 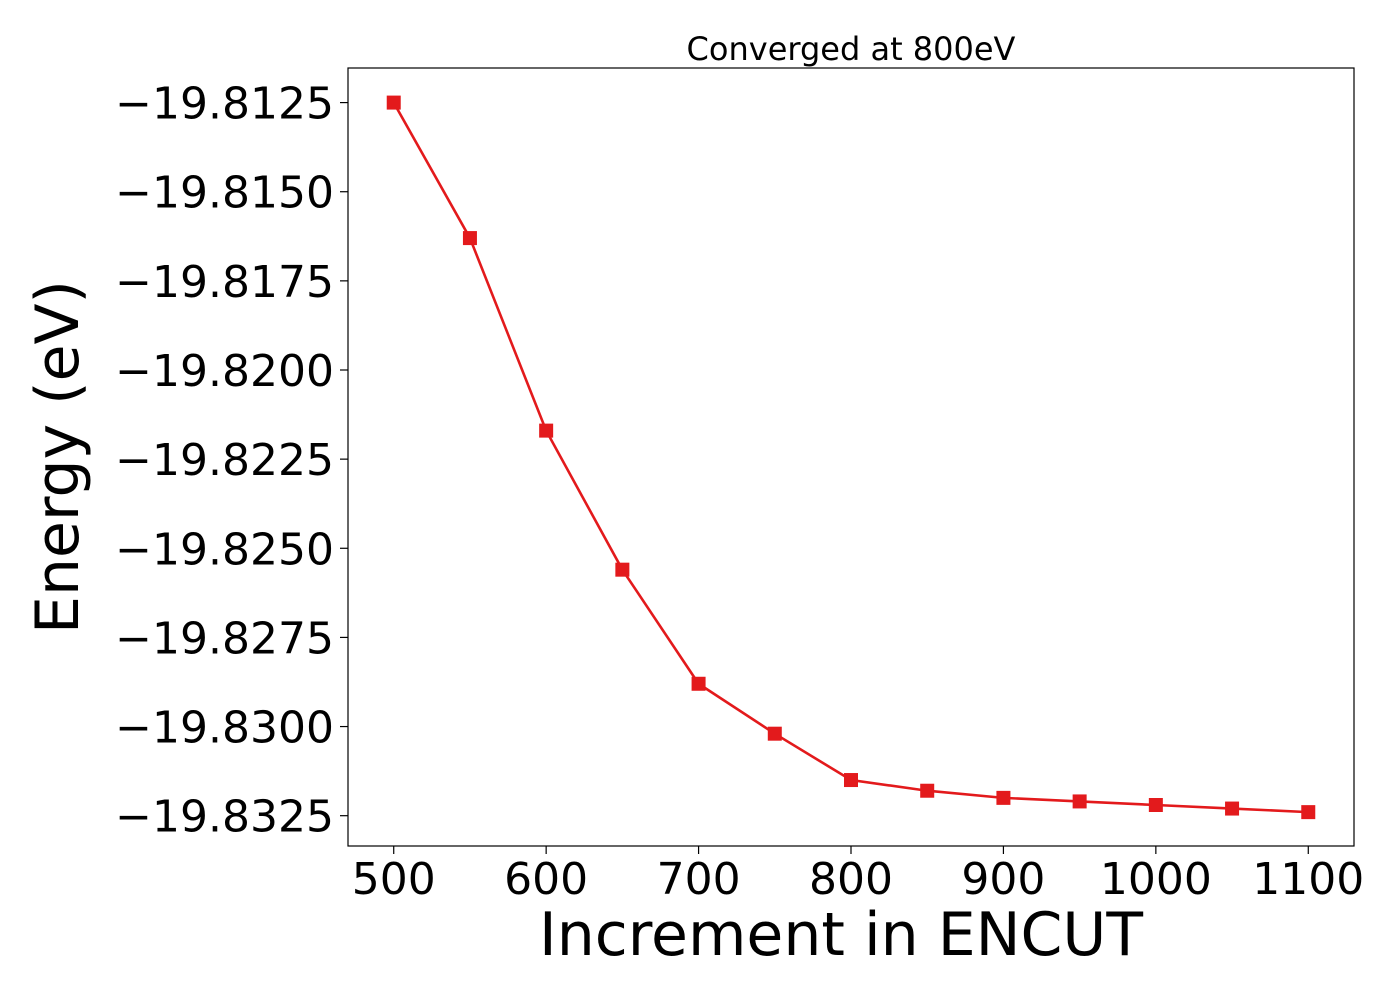 I want to click on x-tick-label: 1000, so click(x=1156, y=879).